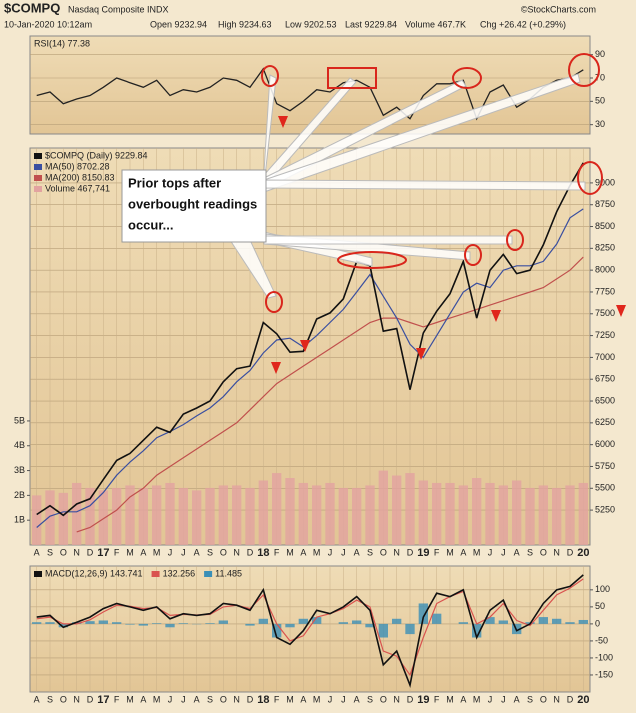  What do you see at coordinates (605, 270) in the screenshot?
I see `y-tick-label: 8000` at bounding box center [605, 270].